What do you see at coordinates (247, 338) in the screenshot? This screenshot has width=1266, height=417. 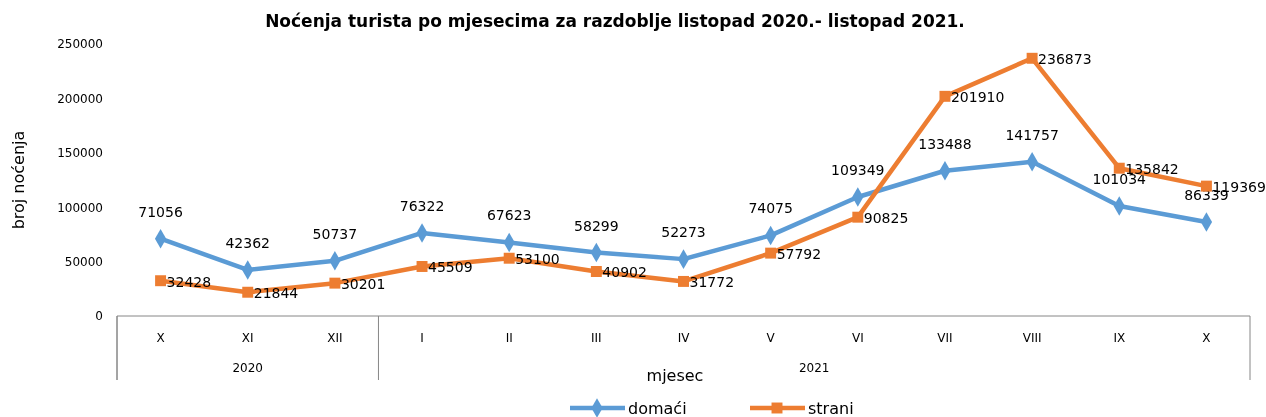 I see `x-tick-label: XI` at bounding box center [247, 338].